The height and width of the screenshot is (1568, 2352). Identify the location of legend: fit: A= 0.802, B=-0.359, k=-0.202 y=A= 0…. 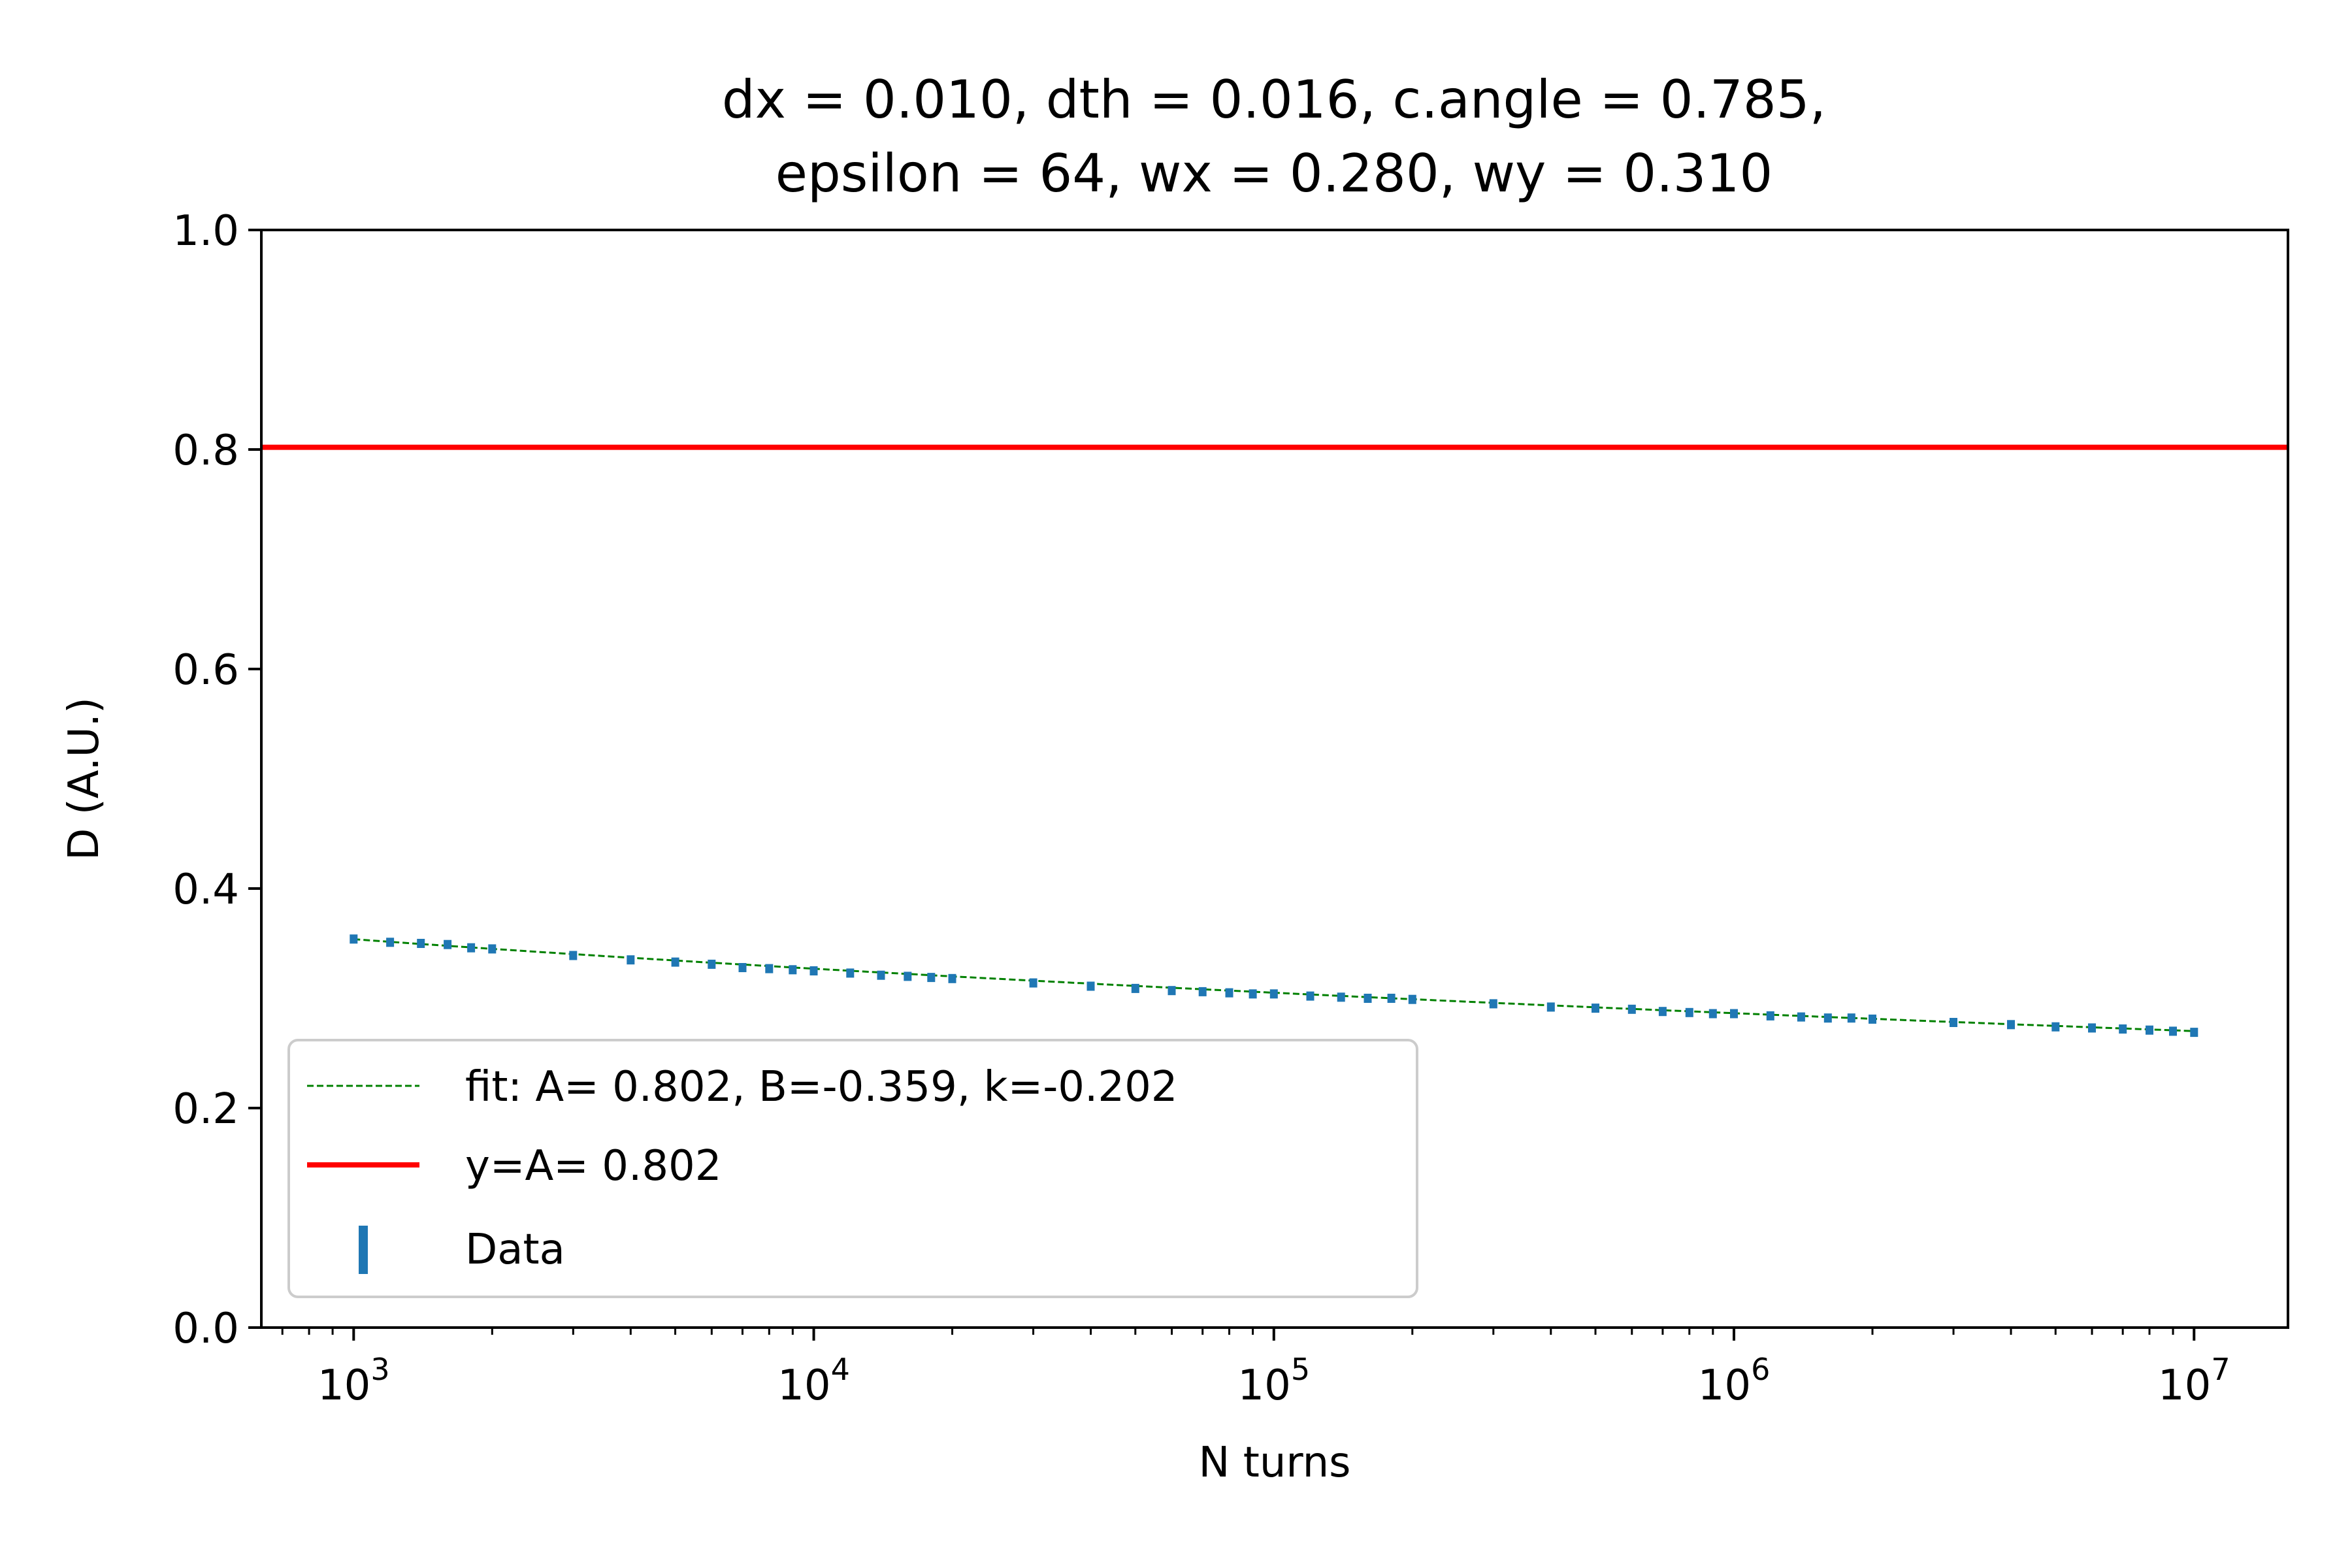
(852, 1168).